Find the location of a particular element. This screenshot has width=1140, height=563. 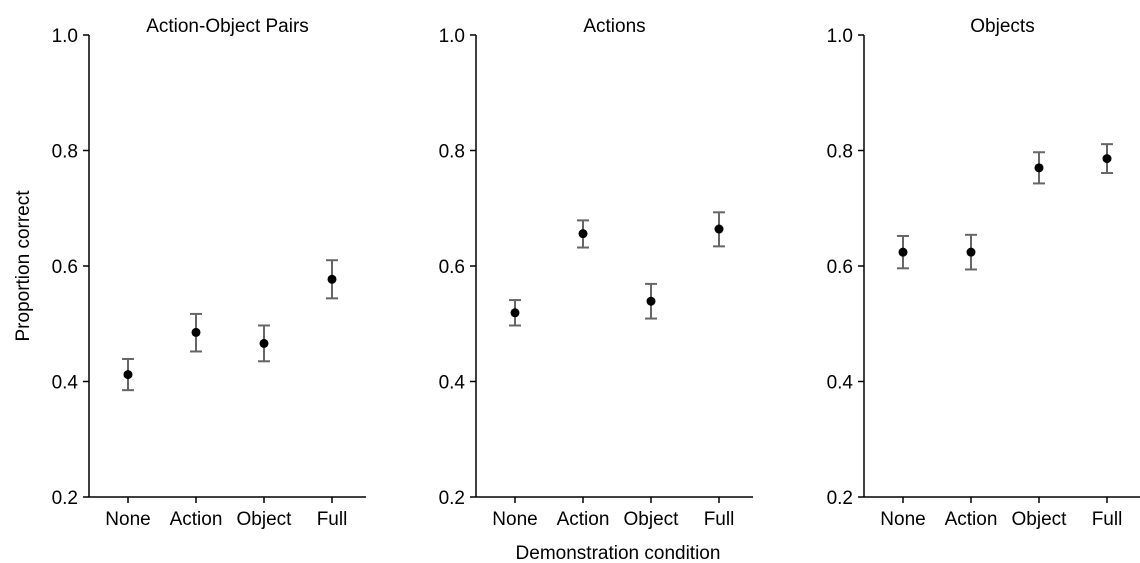

panel-title: Objects is located at coordinates (1002, 26).